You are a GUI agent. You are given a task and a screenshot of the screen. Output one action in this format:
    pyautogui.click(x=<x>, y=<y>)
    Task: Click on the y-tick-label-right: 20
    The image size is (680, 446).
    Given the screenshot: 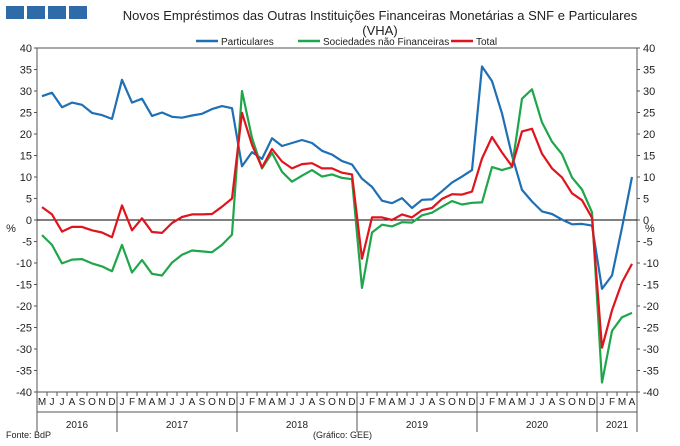 What is the action you would take?
    pyautogui.click(x=649, y=135)
    